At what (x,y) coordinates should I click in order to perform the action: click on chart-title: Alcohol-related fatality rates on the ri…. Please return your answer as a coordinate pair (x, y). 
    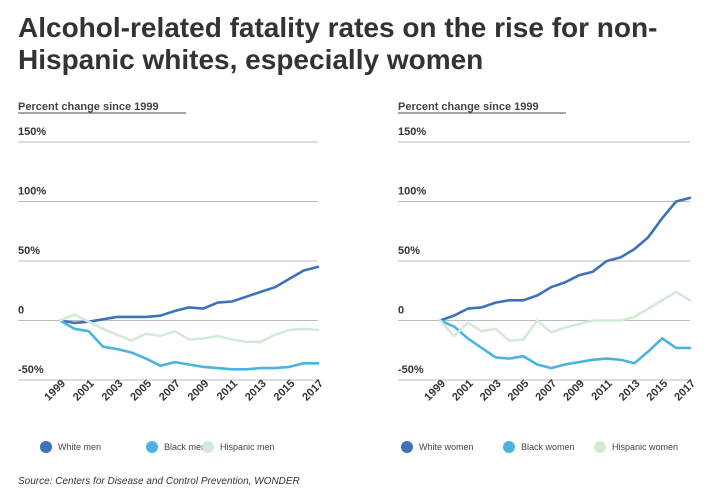
    Looking at the image, I should click on (338, 43).